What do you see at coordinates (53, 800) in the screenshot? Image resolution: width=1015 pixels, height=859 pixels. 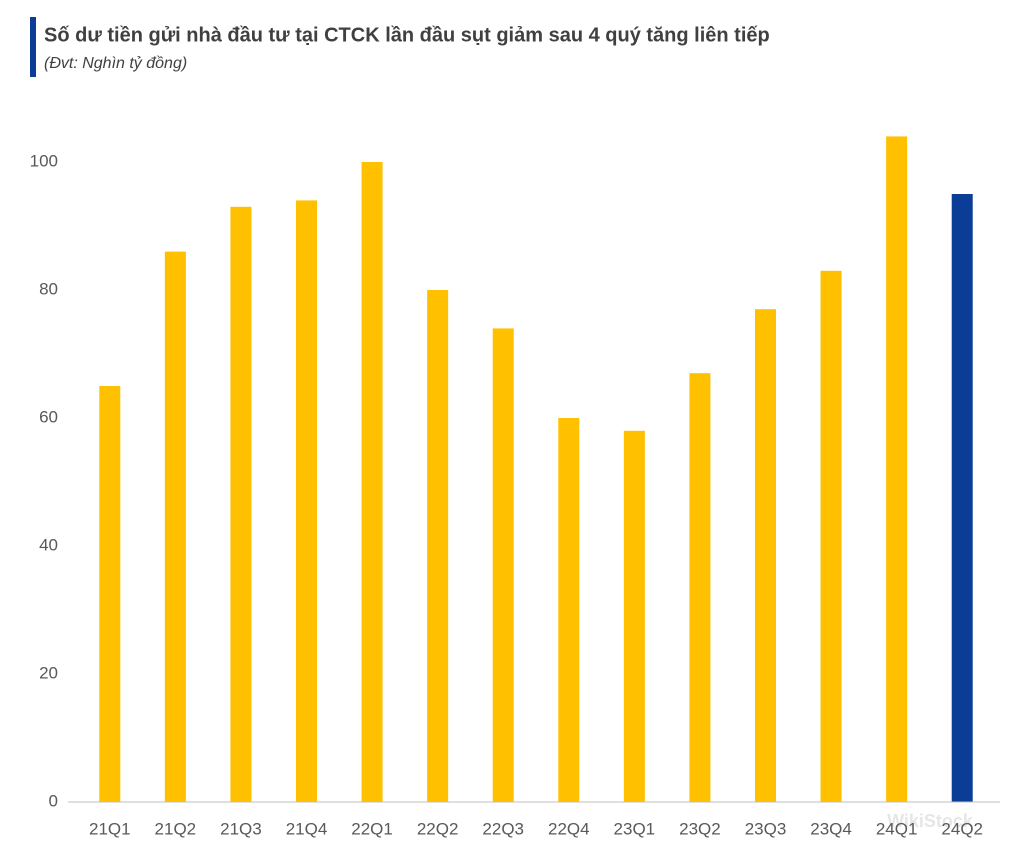 I see `y-tick-label: 0` at bounding box center [53, 800].